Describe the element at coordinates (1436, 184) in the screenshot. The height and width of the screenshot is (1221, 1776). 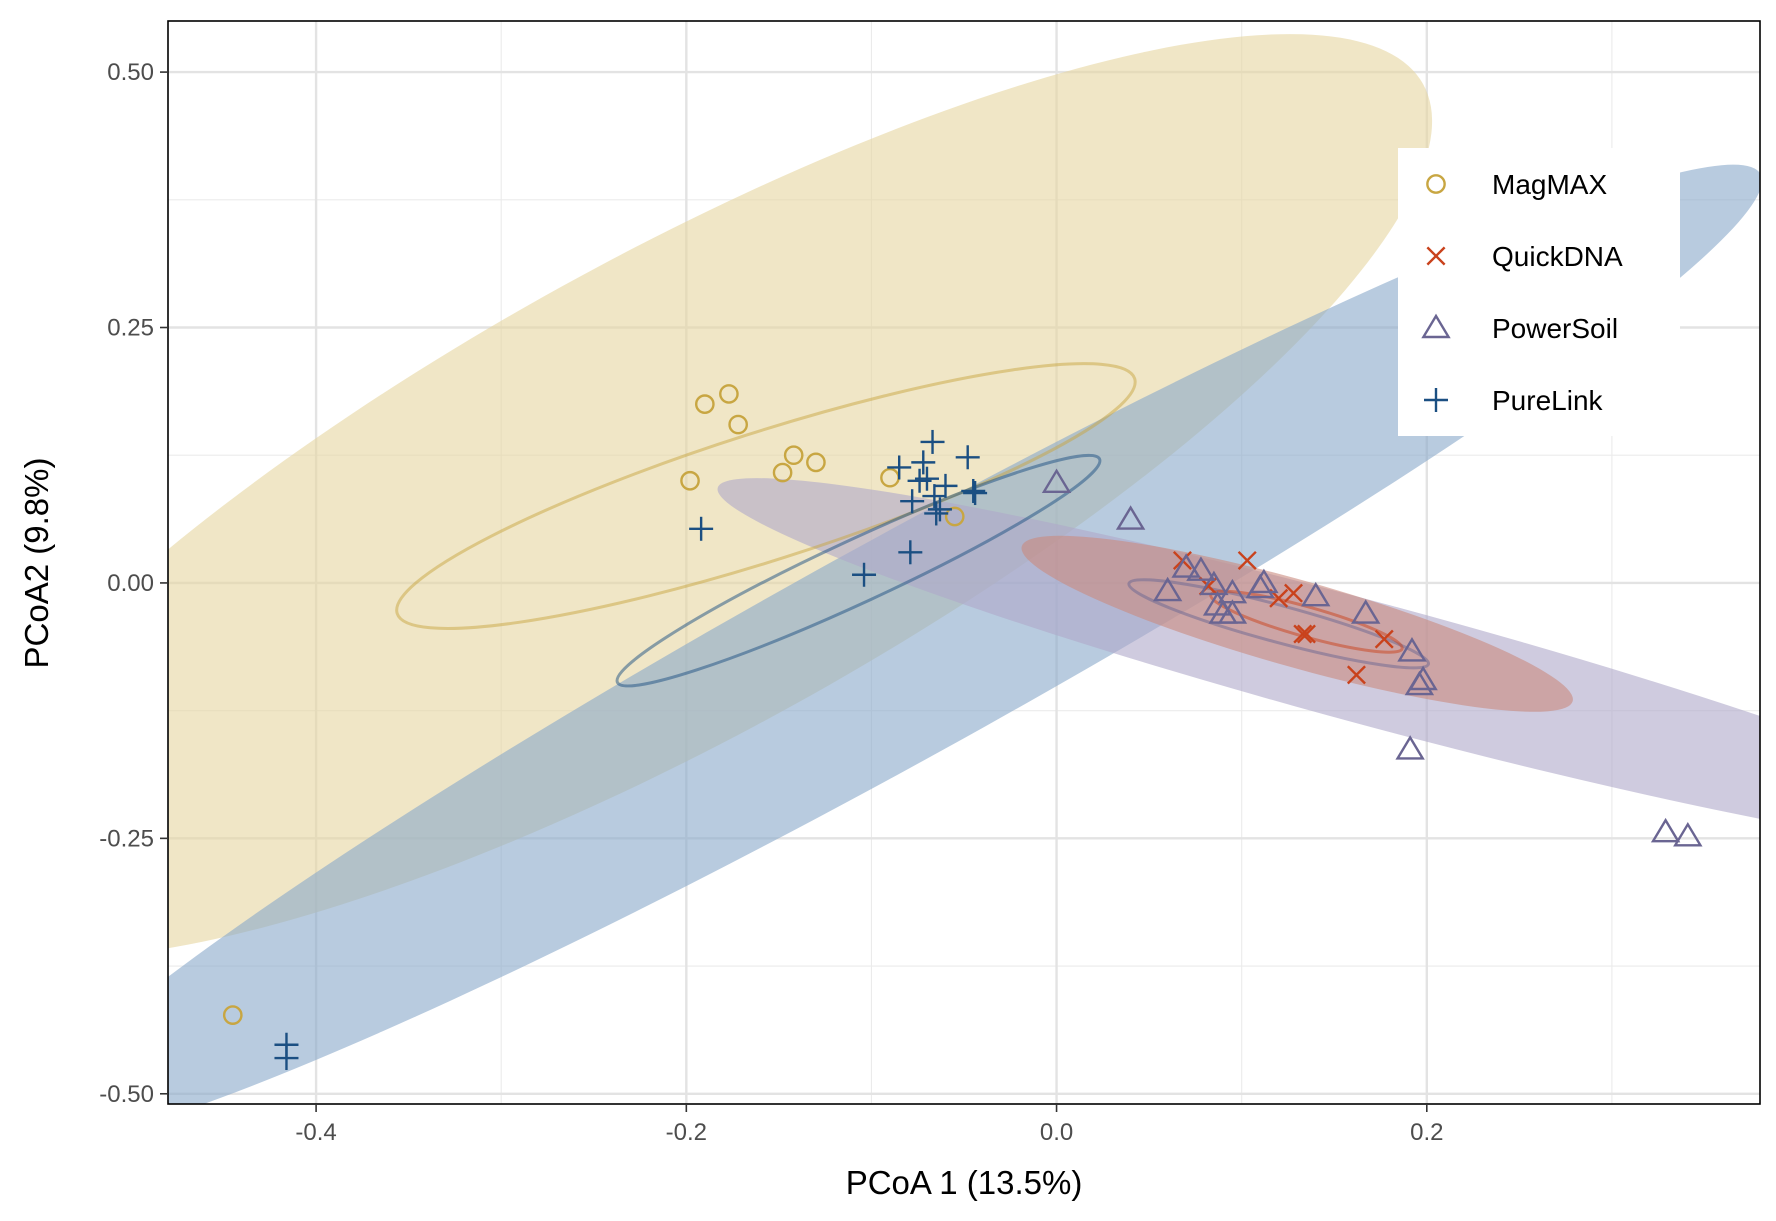
I see `legend-key-circle` at that location.